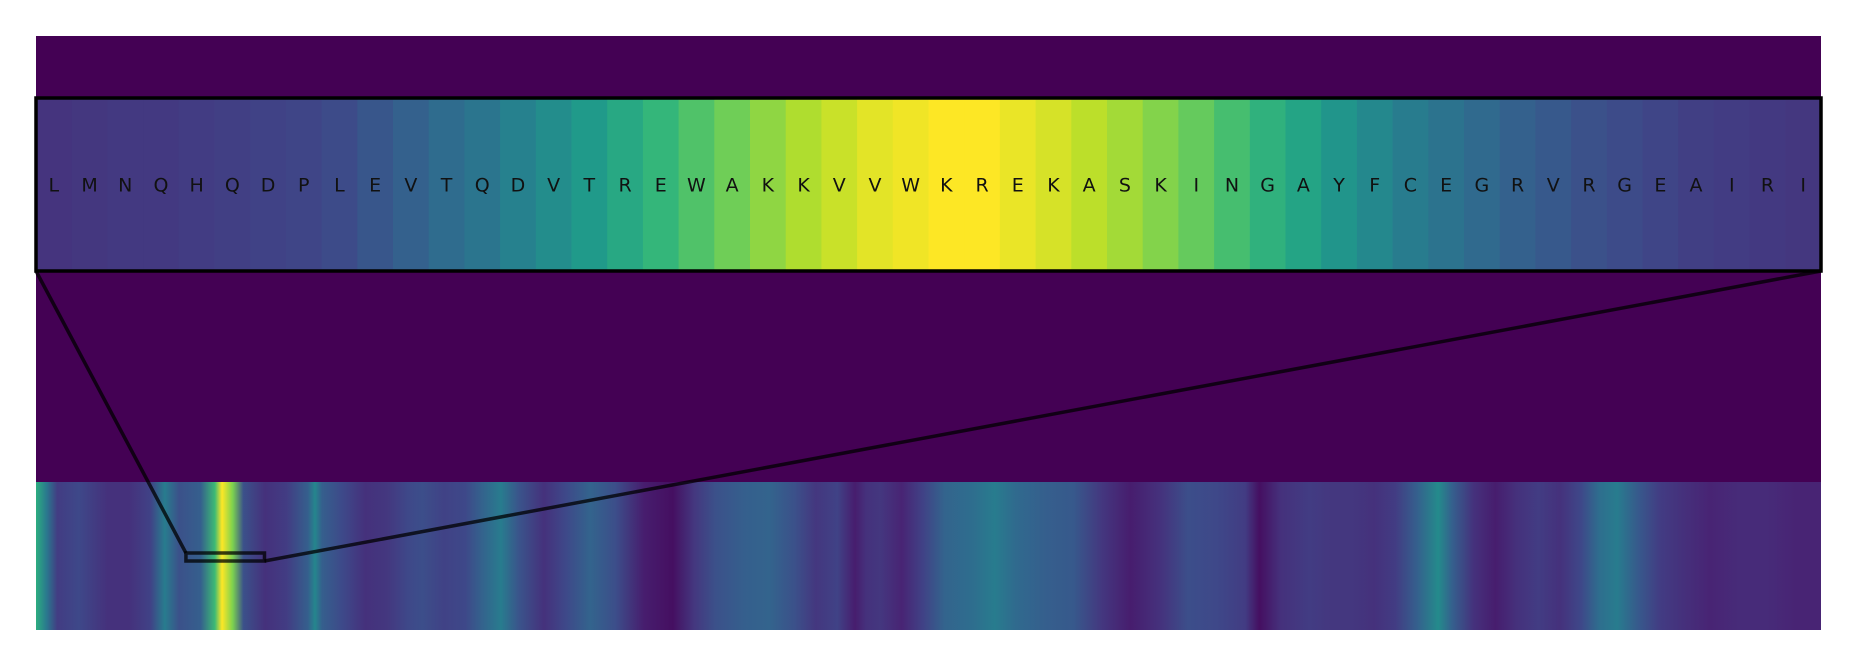  What do you see at coordinates (225, 557) in the screenshot?
I see `zoom-source-box` at bounding box center [225, 557].